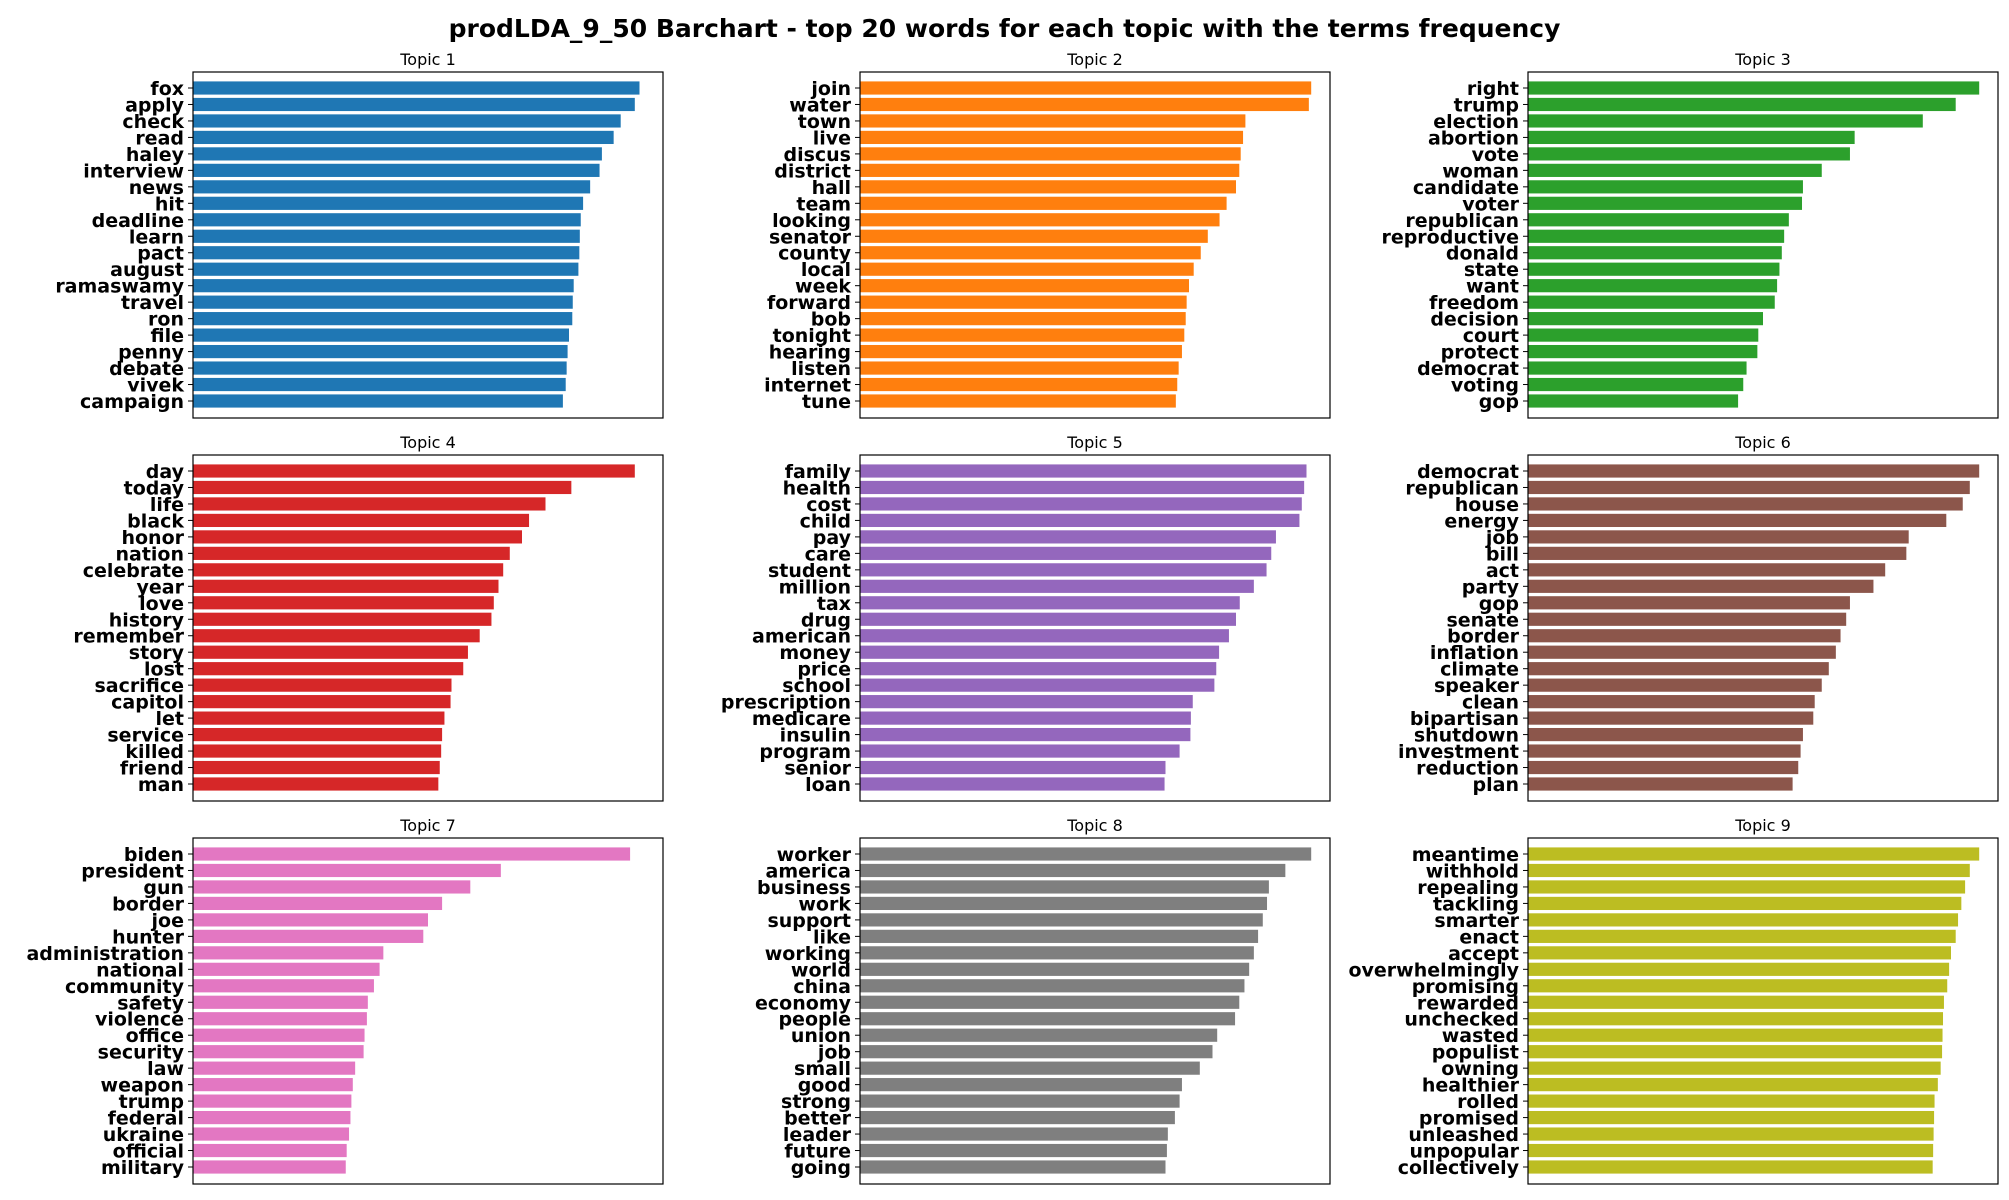  I want to click on tick-label: debate, so click(146, 369).